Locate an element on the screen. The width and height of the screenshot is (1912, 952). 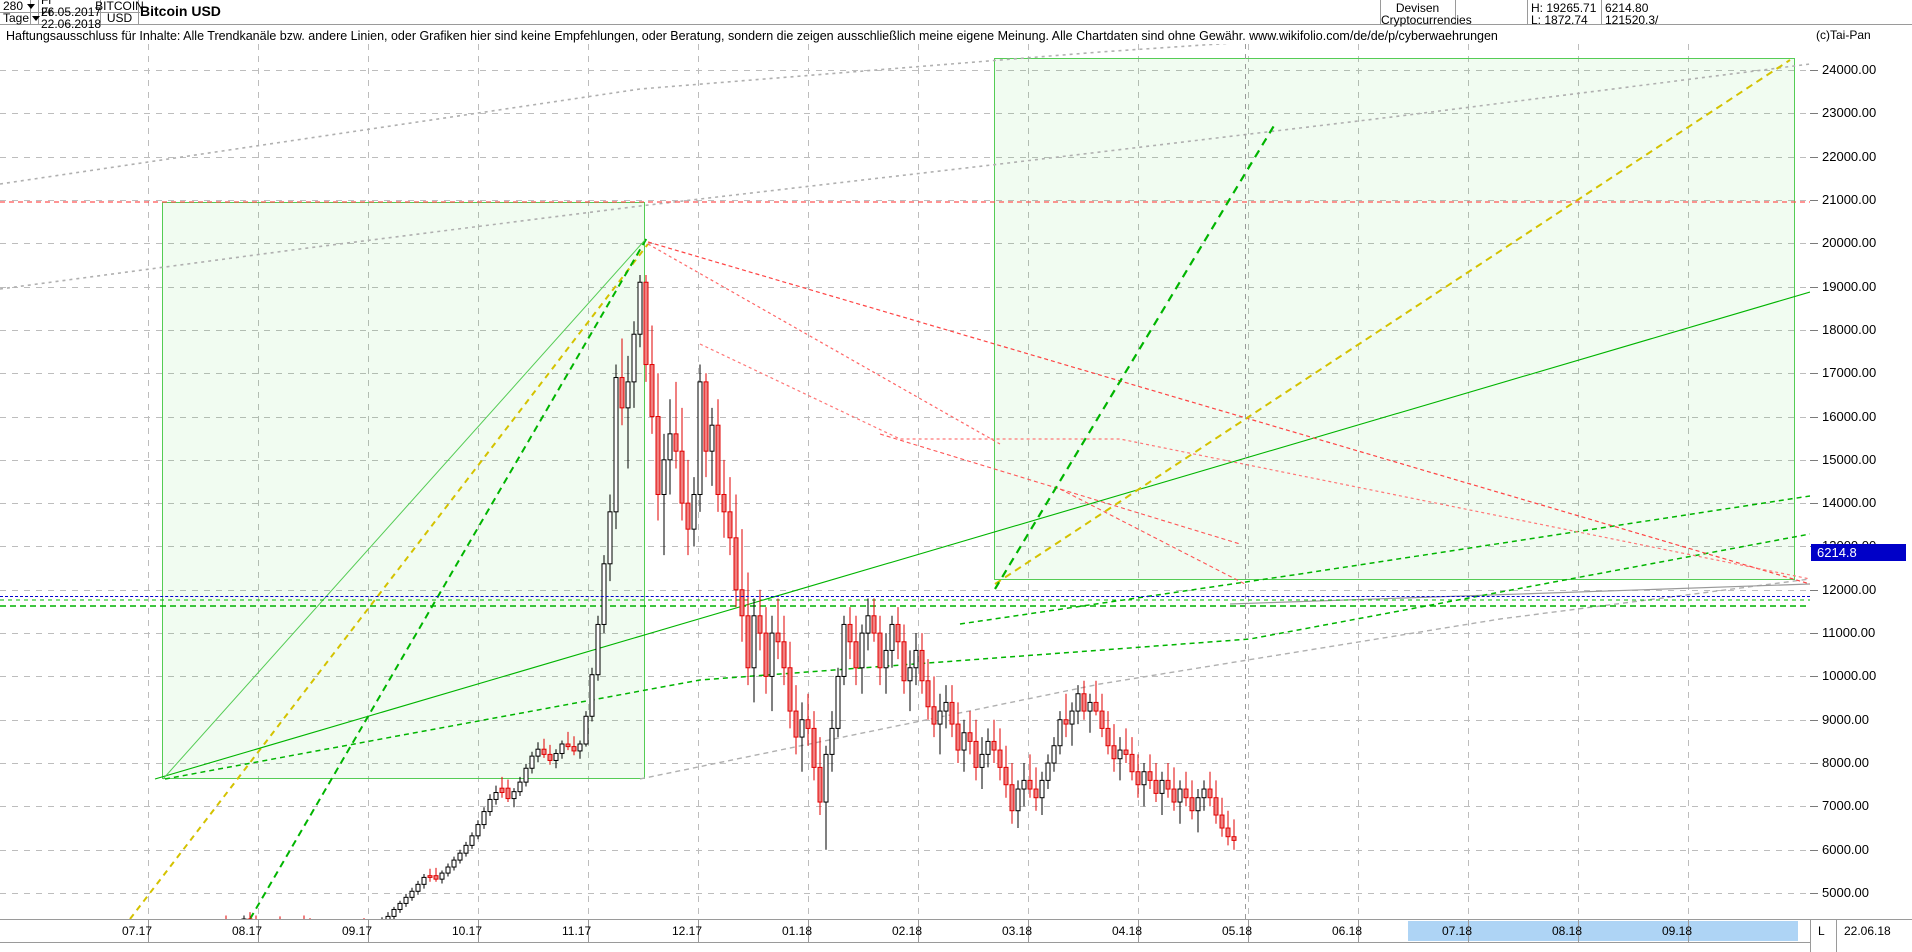
x-axis-tick-label: 08.17 is located at coordinates (247, 931).